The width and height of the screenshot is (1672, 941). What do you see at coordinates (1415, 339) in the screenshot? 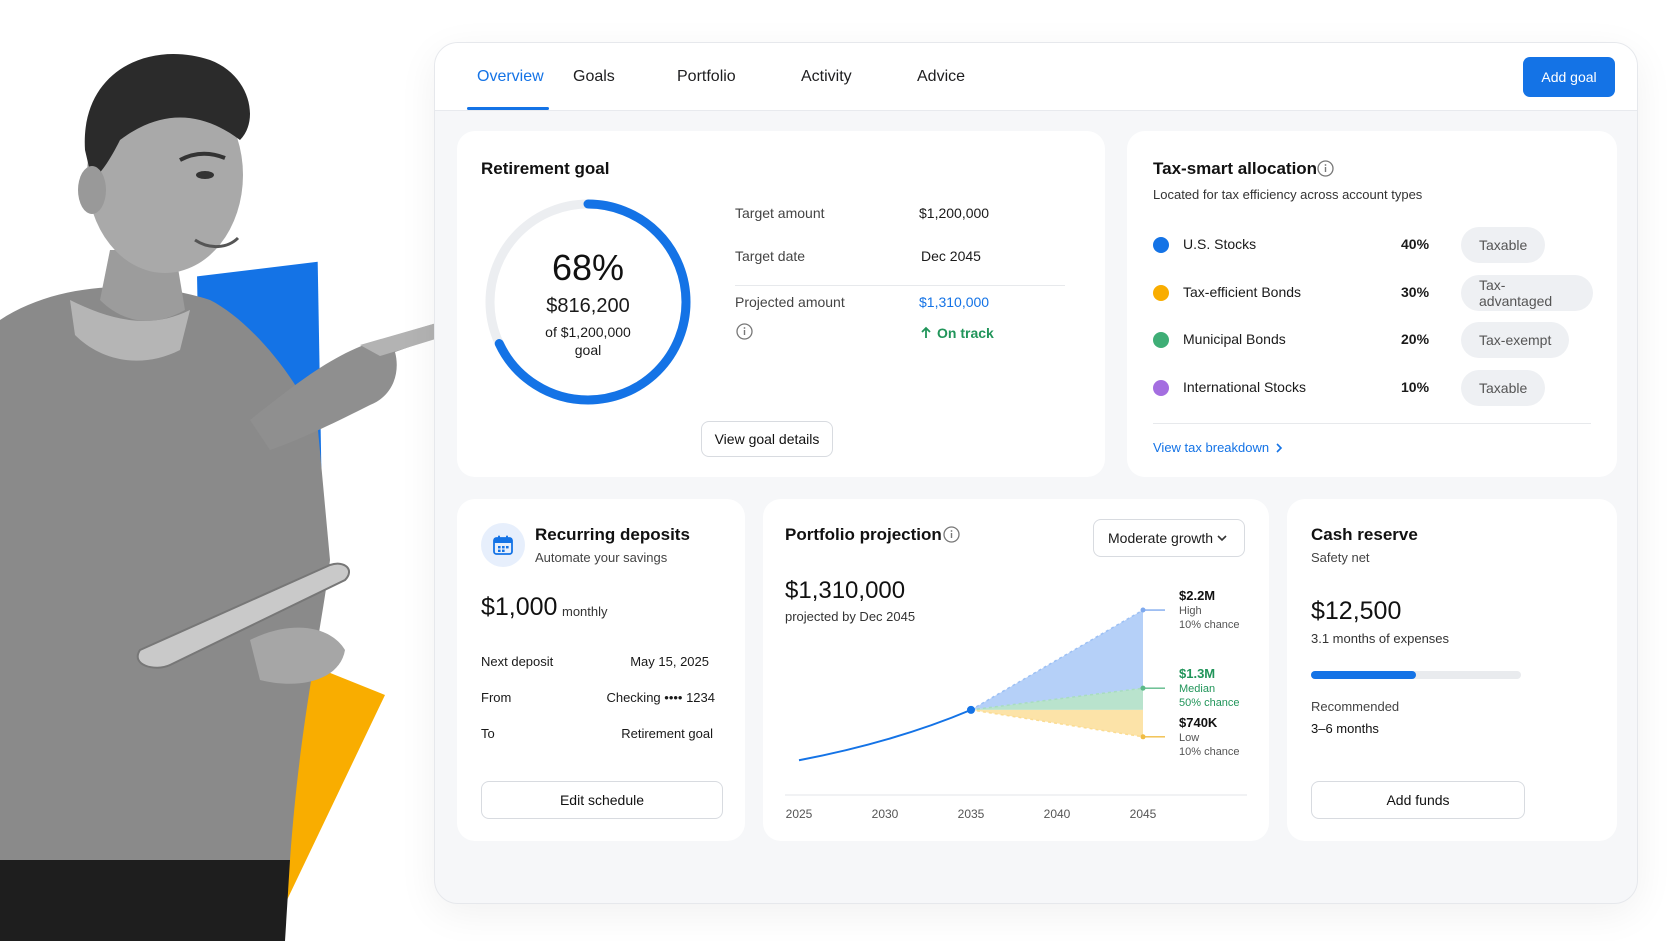
I see `asset-percent: 20%` at bounding box center [1415, 339].